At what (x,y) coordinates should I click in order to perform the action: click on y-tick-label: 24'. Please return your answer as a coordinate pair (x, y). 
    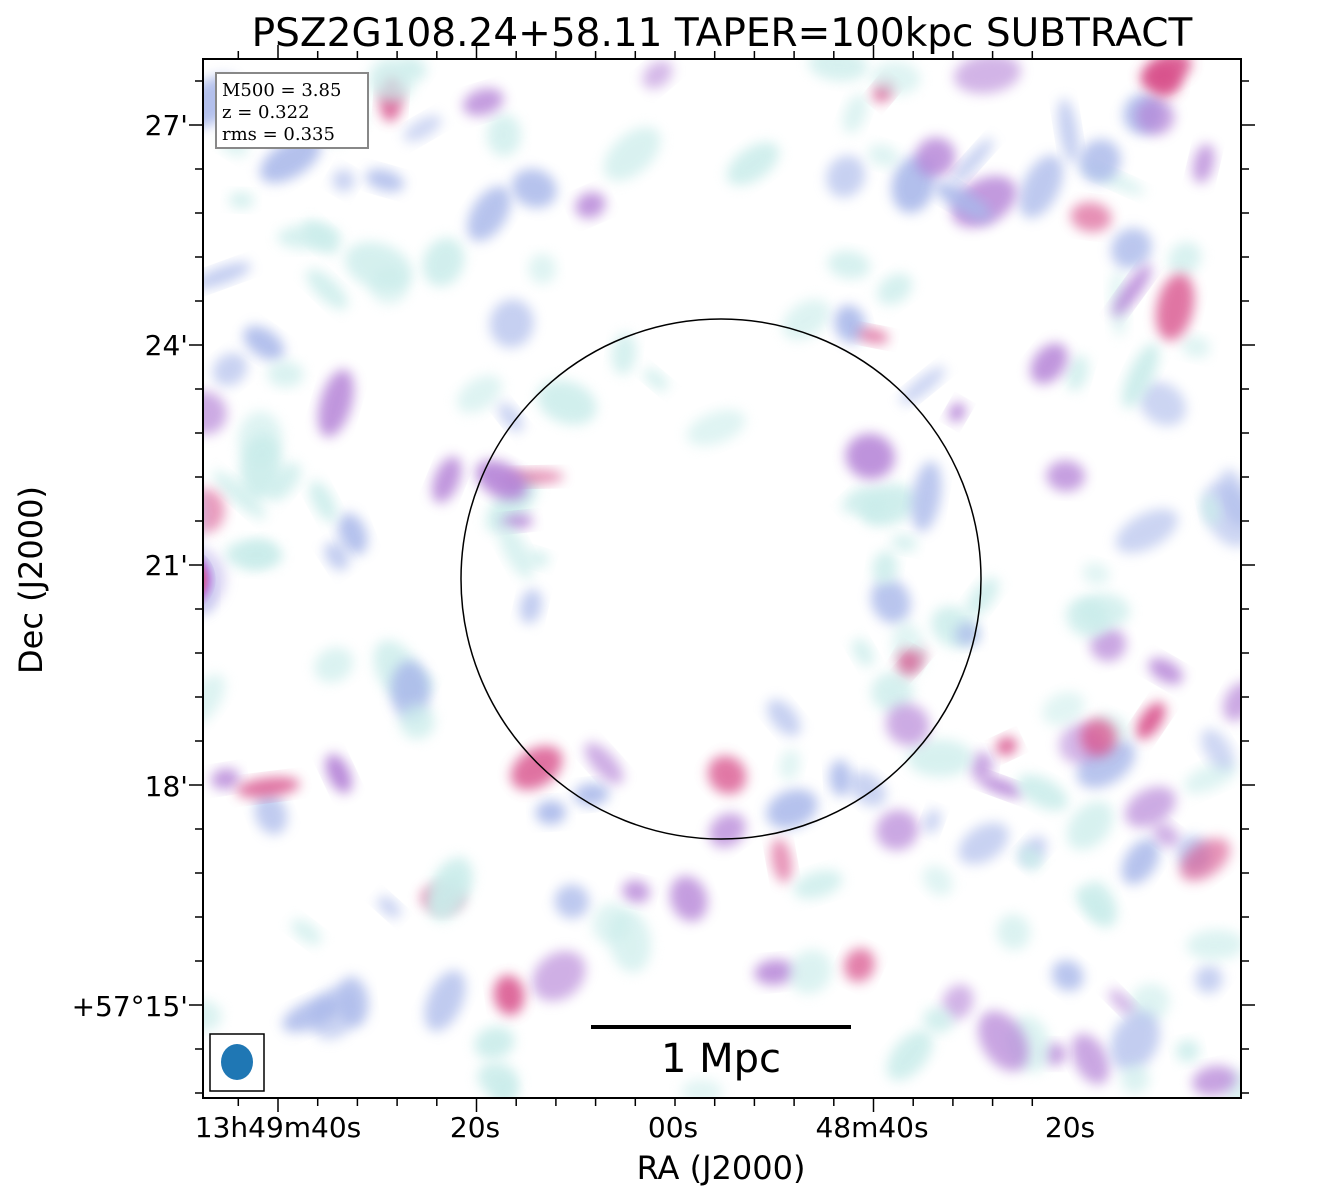
    Looking at the image, I should click on (166, 345).